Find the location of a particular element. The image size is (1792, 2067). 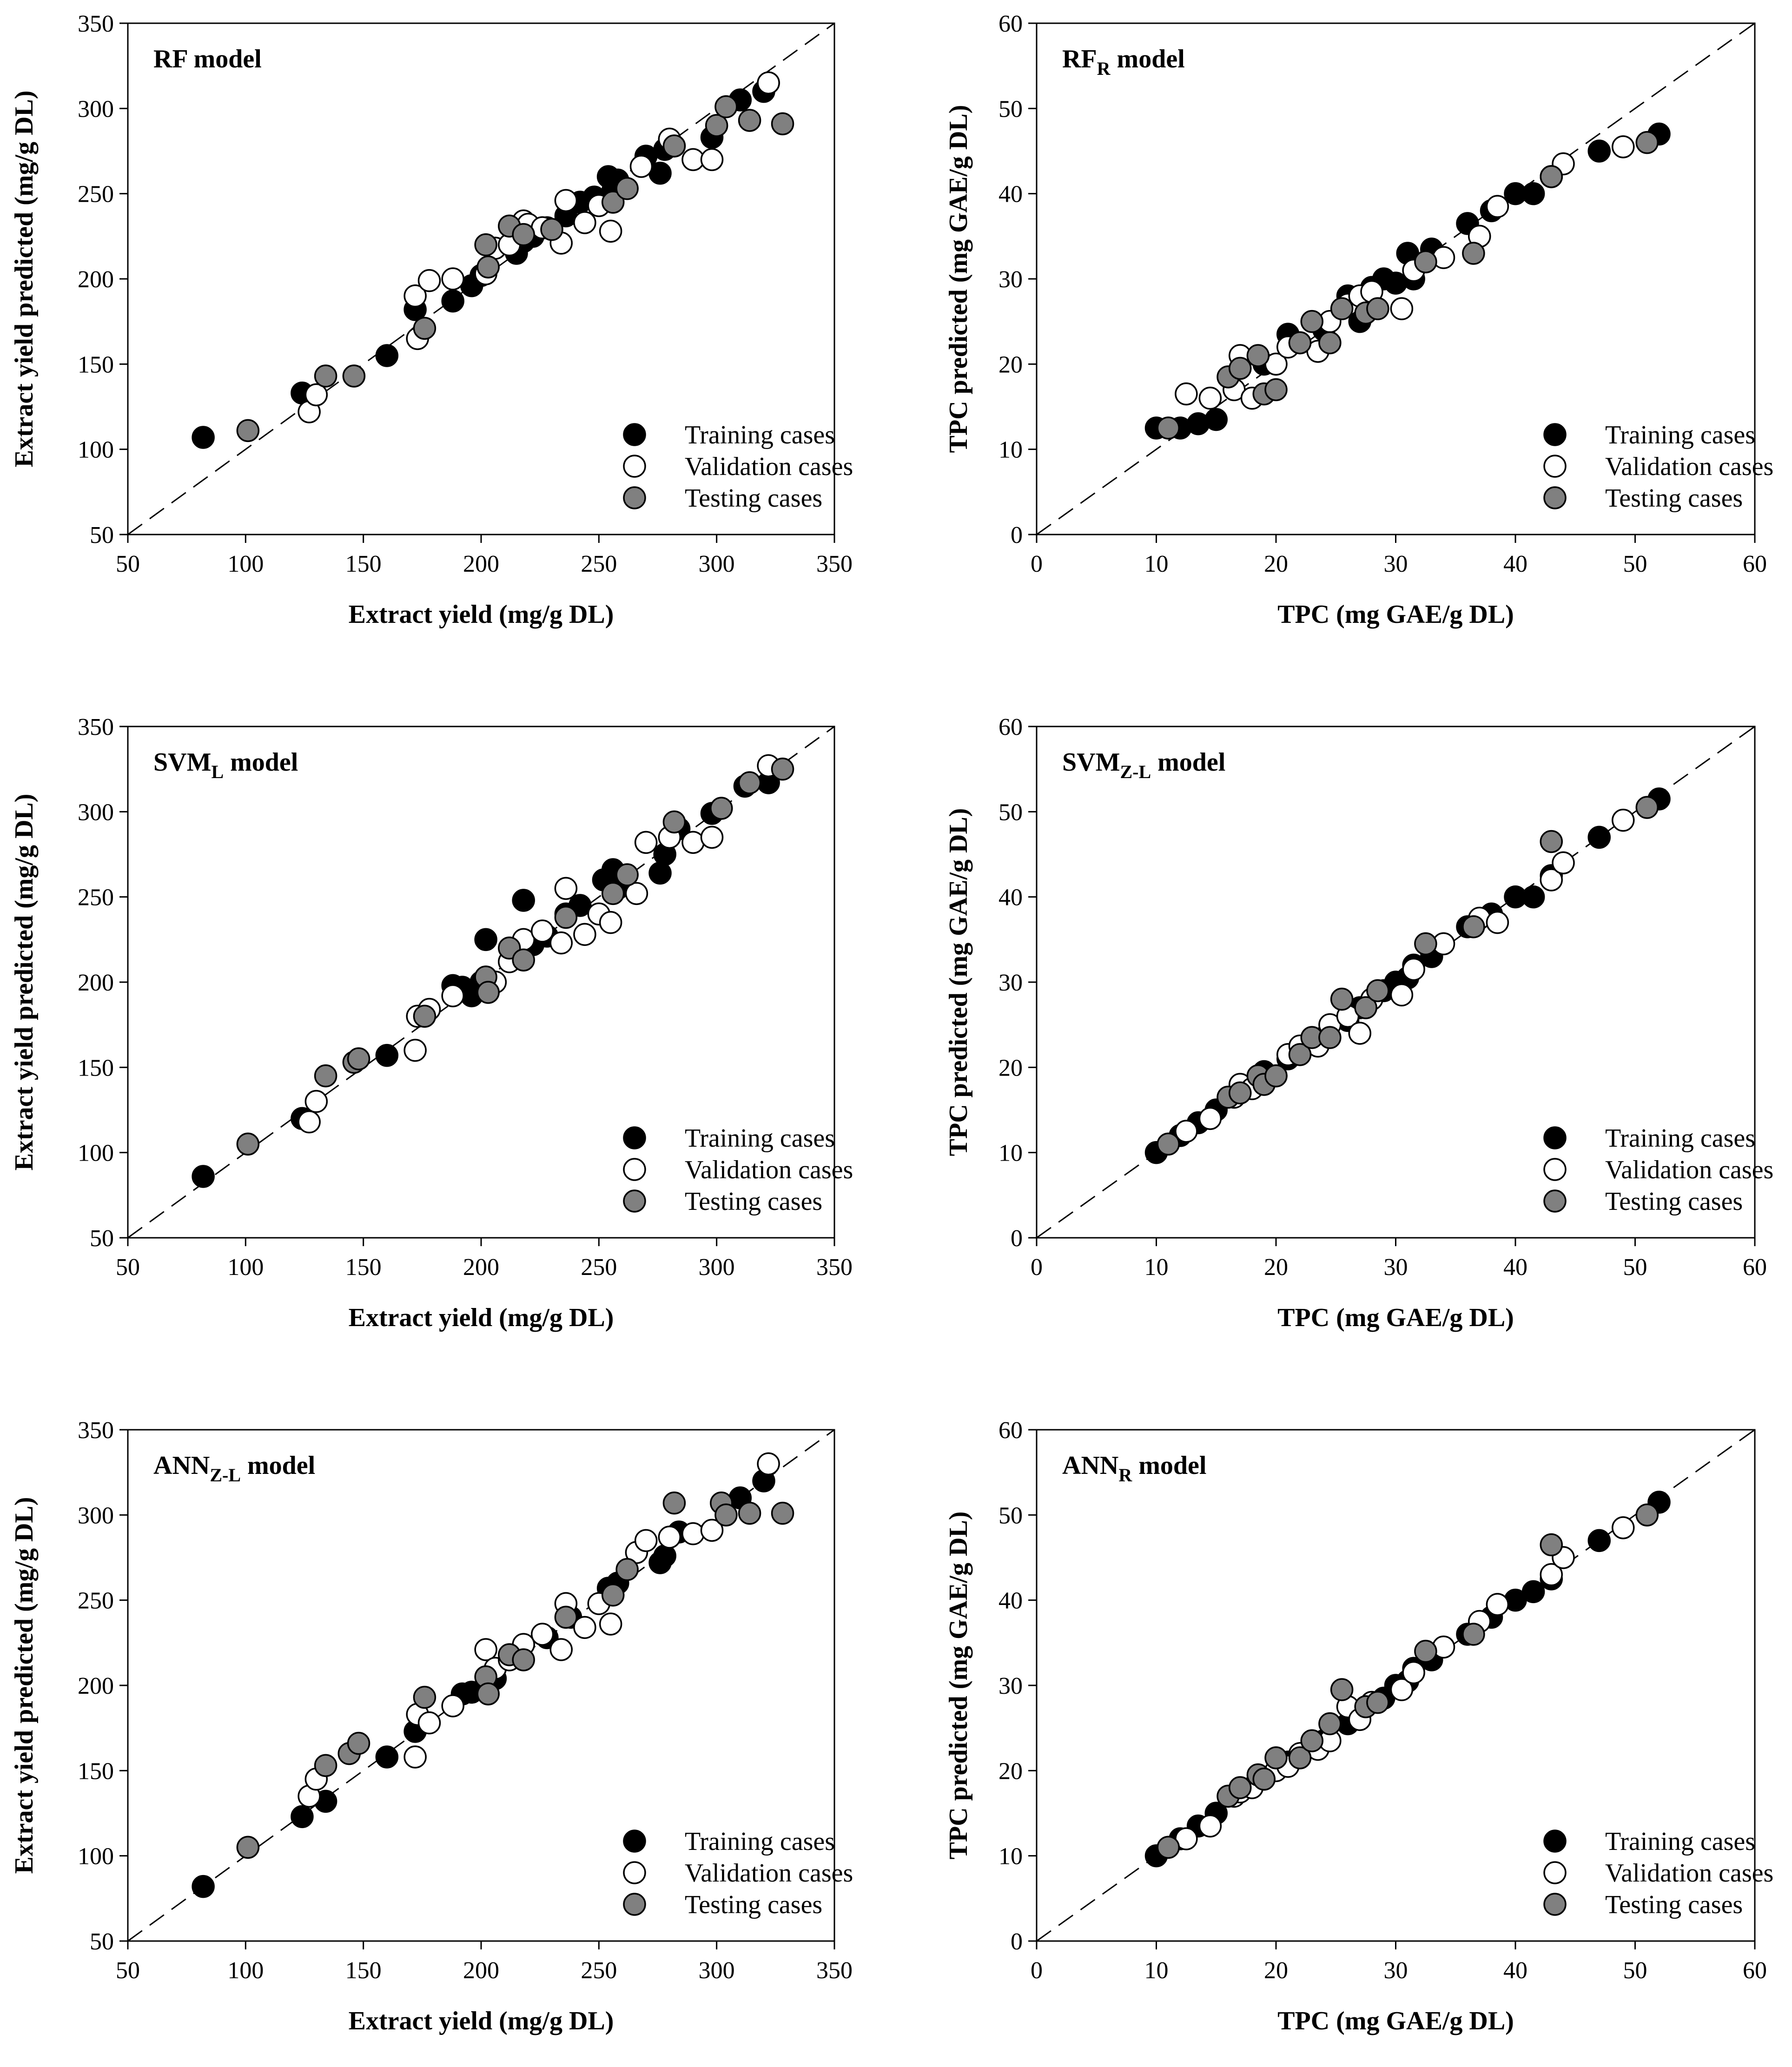

panel-title-rest: model is located at coordinates (278, 1465).